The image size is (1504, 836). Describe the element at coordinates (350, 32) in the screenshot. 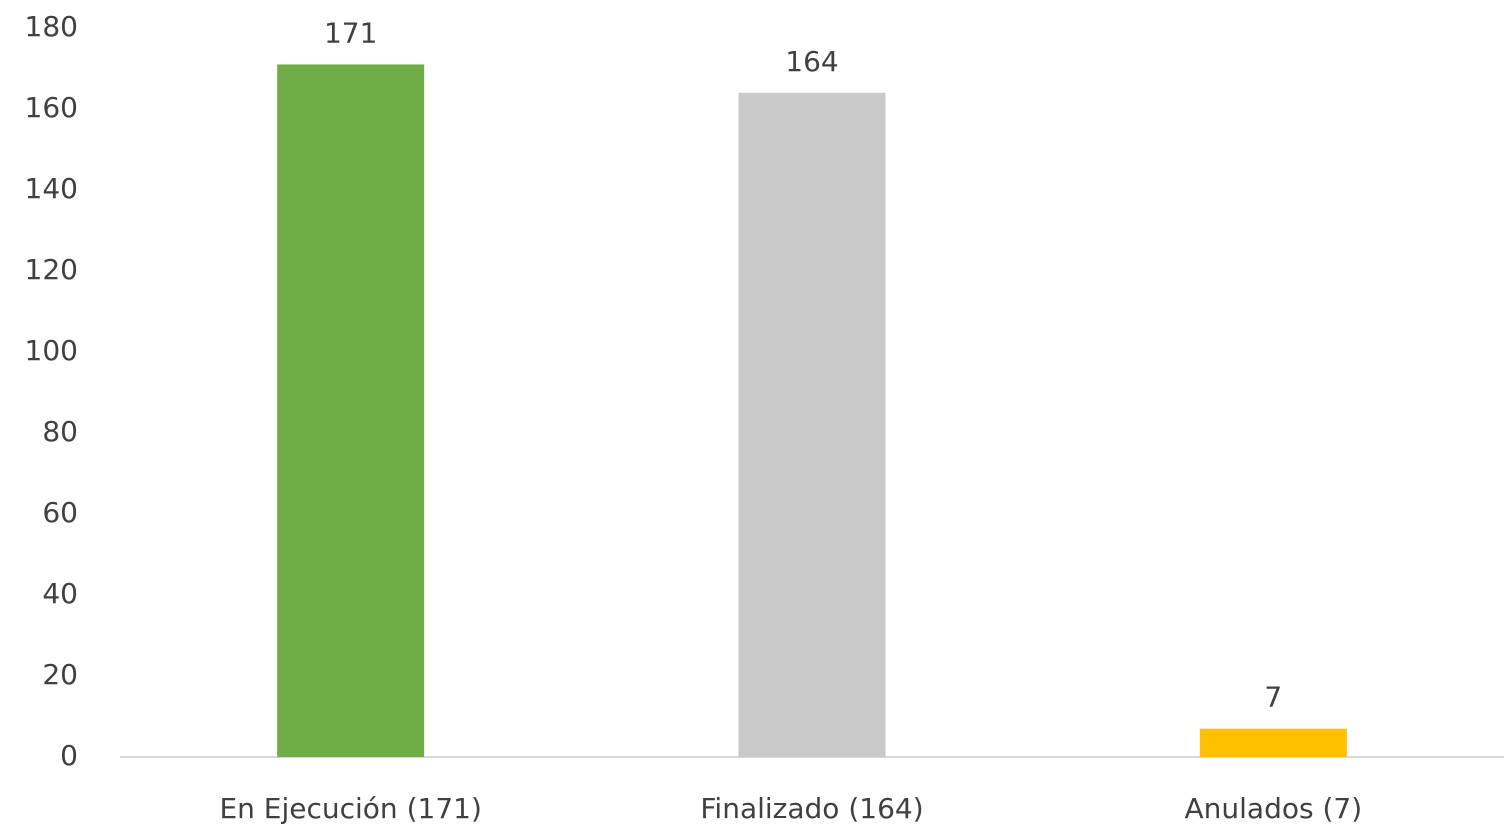

I see `data-label: 171` at that location.